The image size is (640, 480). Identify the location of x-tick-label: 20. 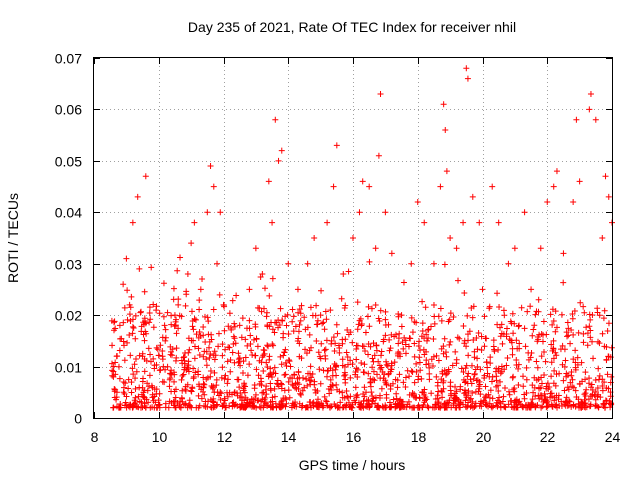
(484, 437).